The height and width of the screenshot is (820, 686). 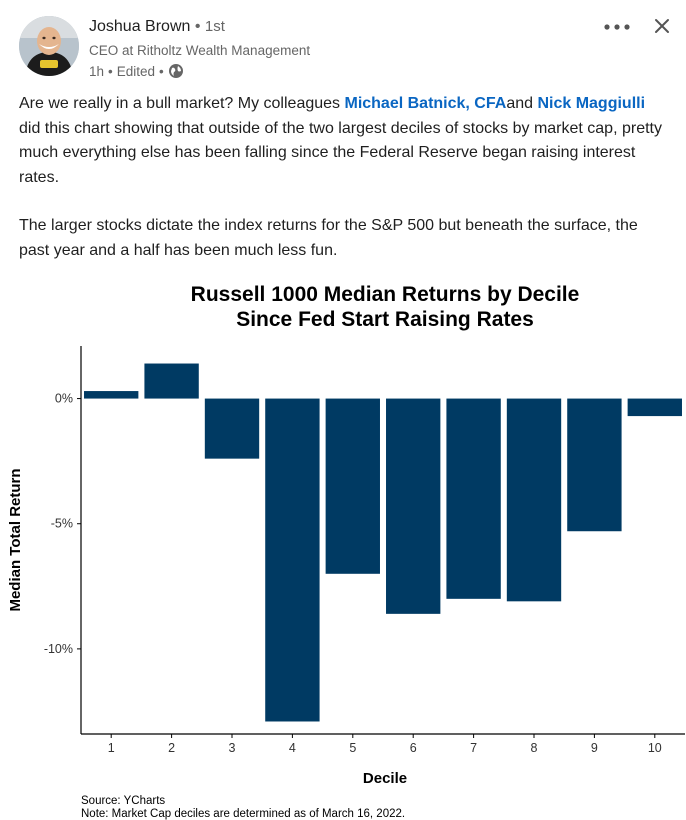 What do you see at coordinates (292, 748) in the screenshot?
I see `x-tick-label: 4` at bounding box center [292, 748].